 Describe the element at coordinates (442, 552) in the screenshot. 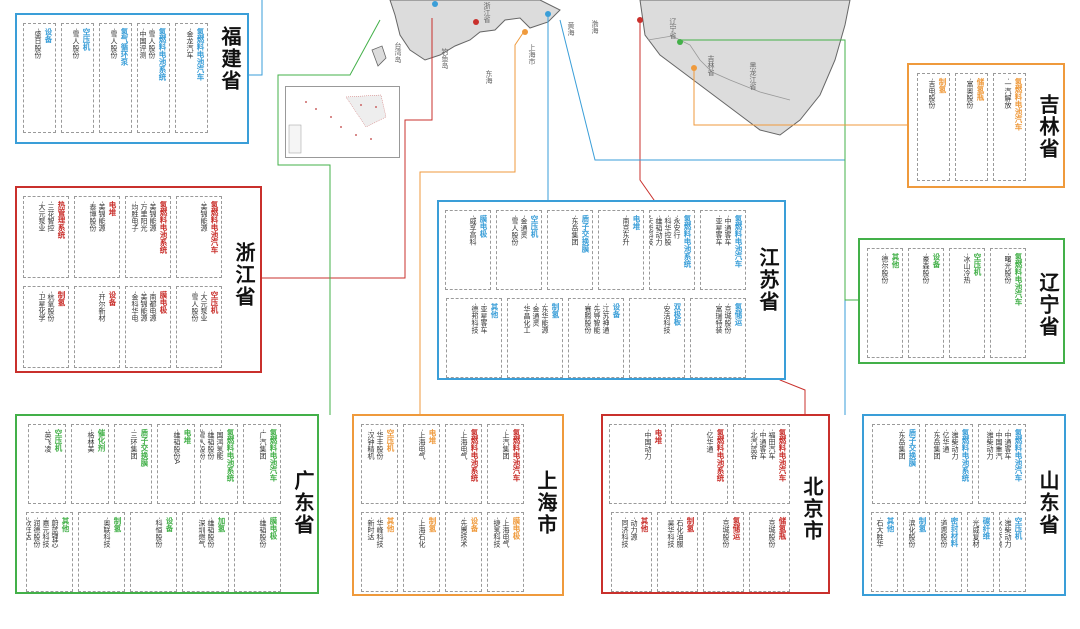

I see `cell-row: 膜电极 ·上海电气 ·捷氢科技 设备 ·先惠技术 制氢 ·上海石化 其他 ·华峰科技 ·新时达` at that location.